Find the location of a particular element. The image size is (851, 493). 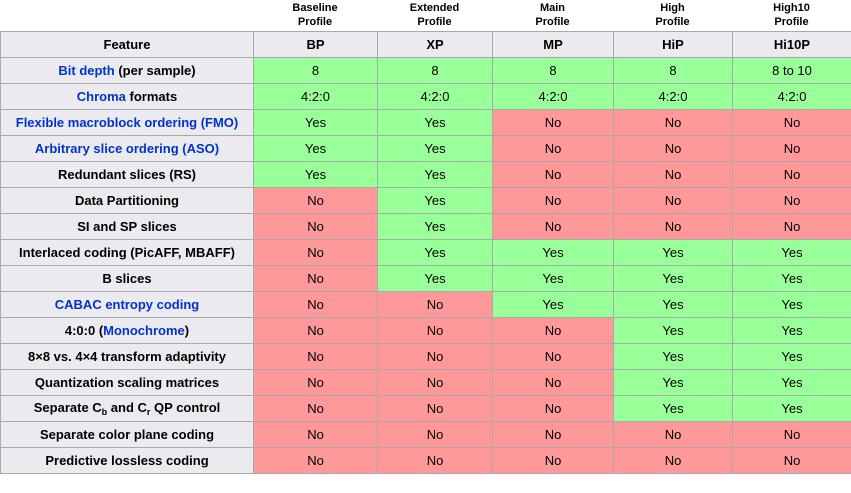

table-row: 4:0:0 (Monochrome) No No No Yes Yes is located at coordinates (425, 330).